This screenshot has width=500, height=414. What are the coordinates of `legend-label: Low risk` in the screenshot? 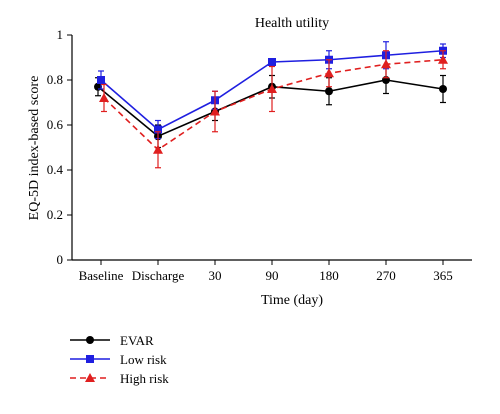 It's located at (143, 359).